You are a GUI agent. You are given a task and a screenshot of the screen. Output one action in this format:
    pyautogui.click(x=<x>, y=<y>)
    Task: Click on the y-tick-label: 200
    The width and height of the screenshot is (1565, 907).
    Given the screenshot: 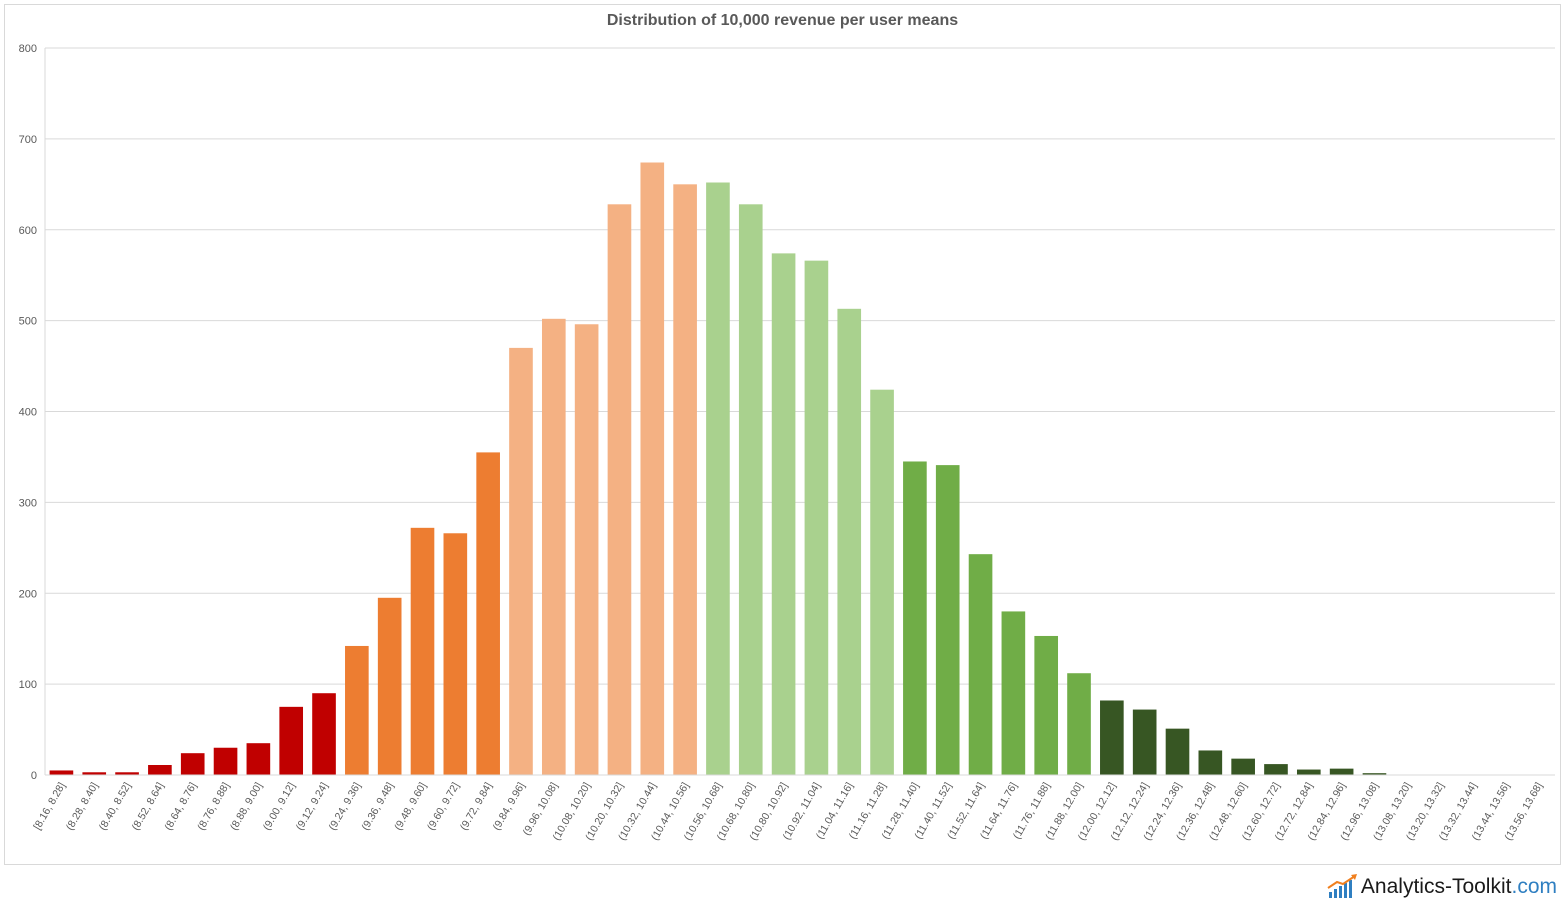 What is the action you would take?
    pyautogui.click(x=28, y=594)
    